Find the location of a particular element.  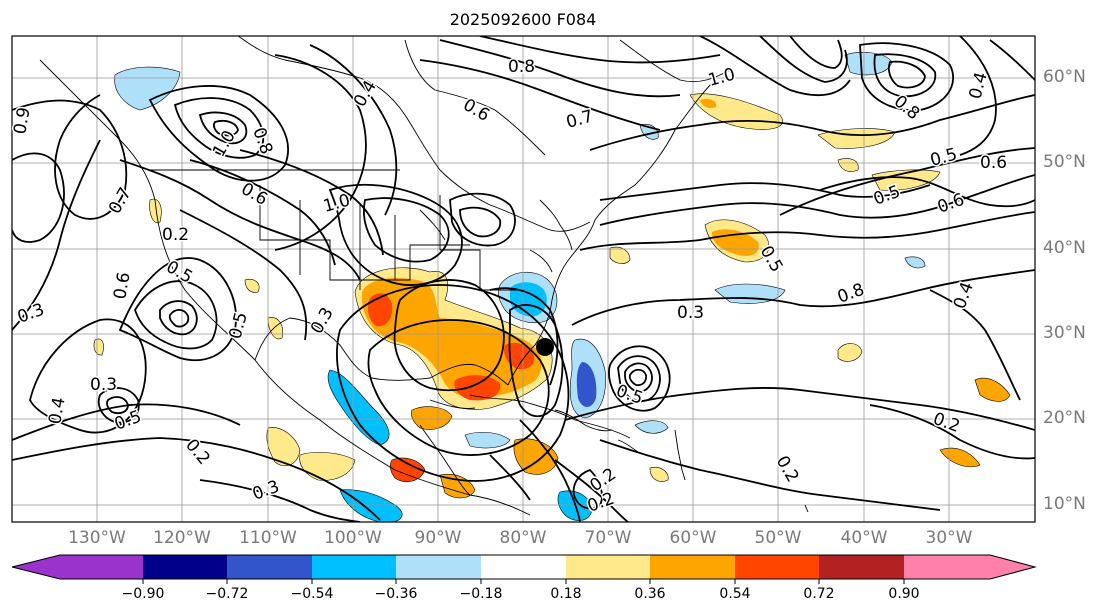

lat-label: 20°N is located at coordinates (1064, 418).